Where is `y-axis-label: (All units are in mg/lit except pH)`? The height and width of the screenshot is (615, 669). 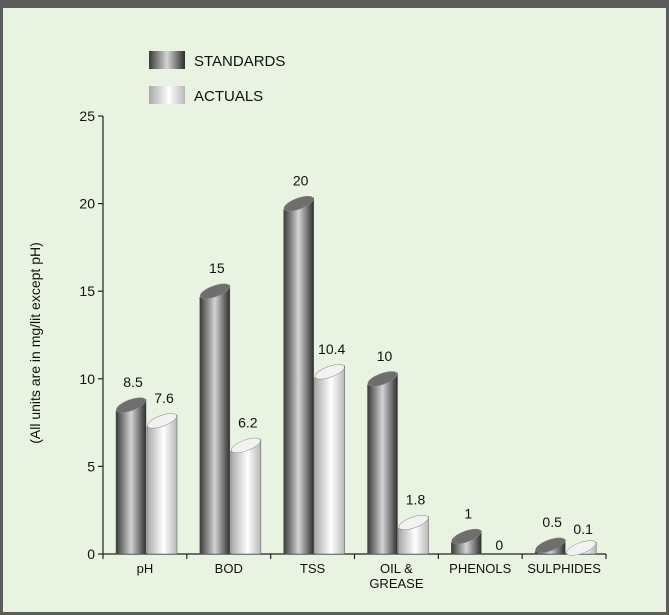 y-axis-label: (All units are in mg/lit except pH) is located at coordinates (35, 343).